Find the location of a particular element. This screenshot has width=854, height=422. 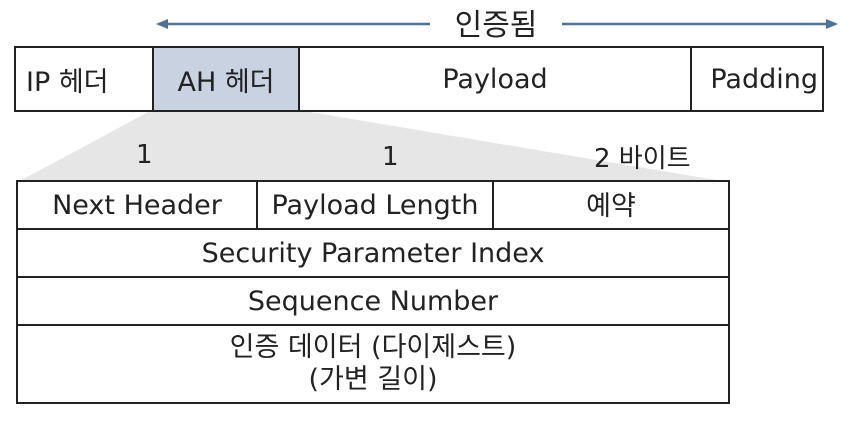

ah-header-cell: AH 헤더 is located at coordinates (226, 79).